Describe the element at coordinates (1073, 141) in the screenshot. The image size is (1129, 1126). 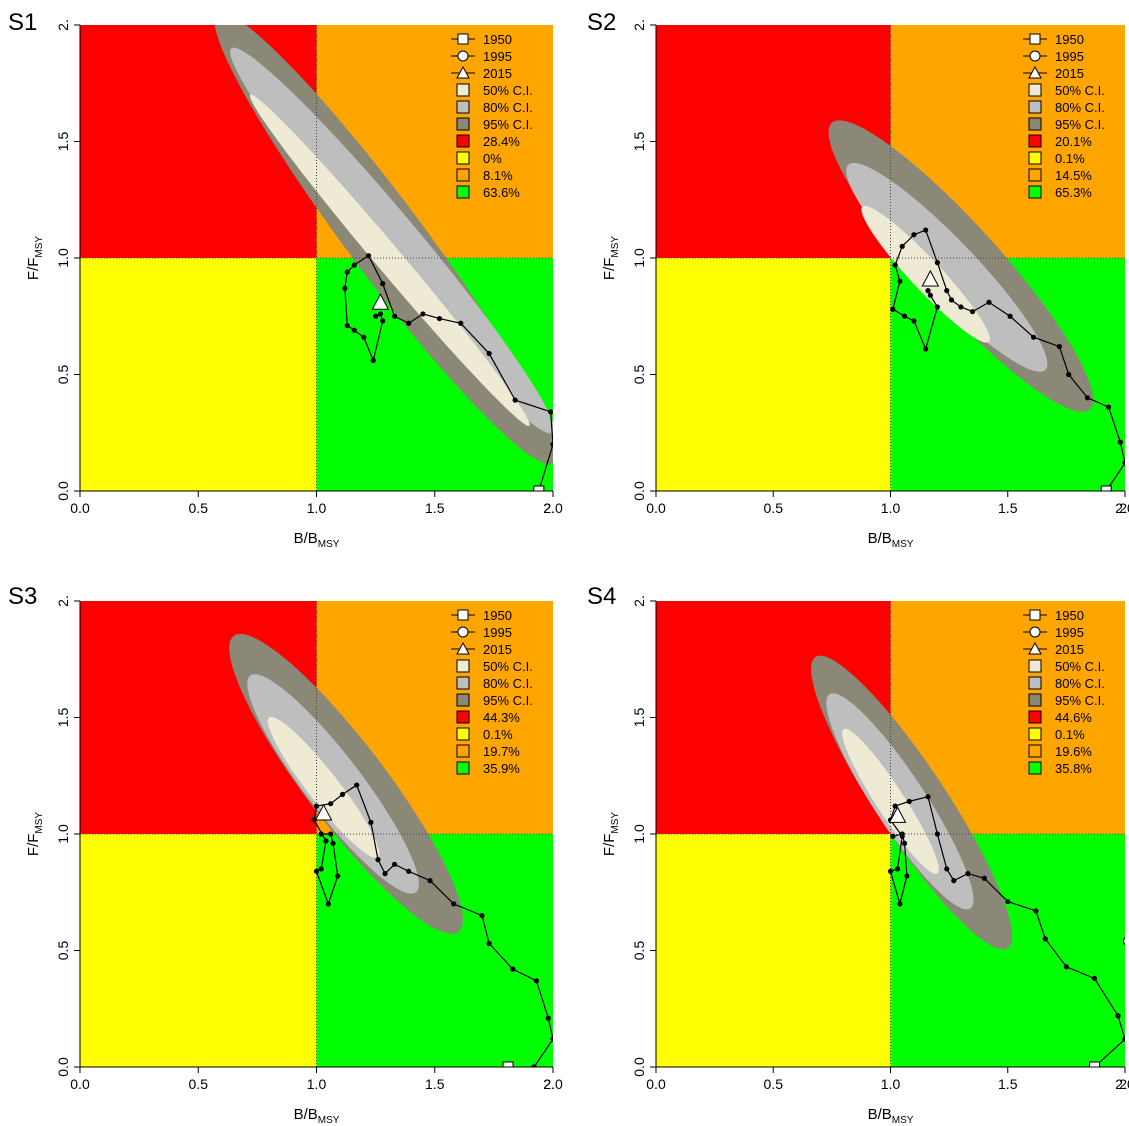
I see `legend-label: 20.1%` at that location.